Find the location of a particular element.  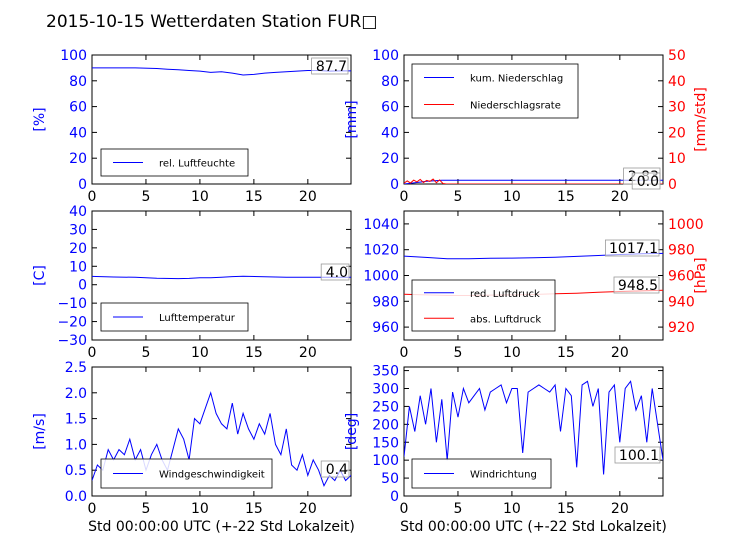

y2-tick-label: 960 is located at coordinates (681, 277).